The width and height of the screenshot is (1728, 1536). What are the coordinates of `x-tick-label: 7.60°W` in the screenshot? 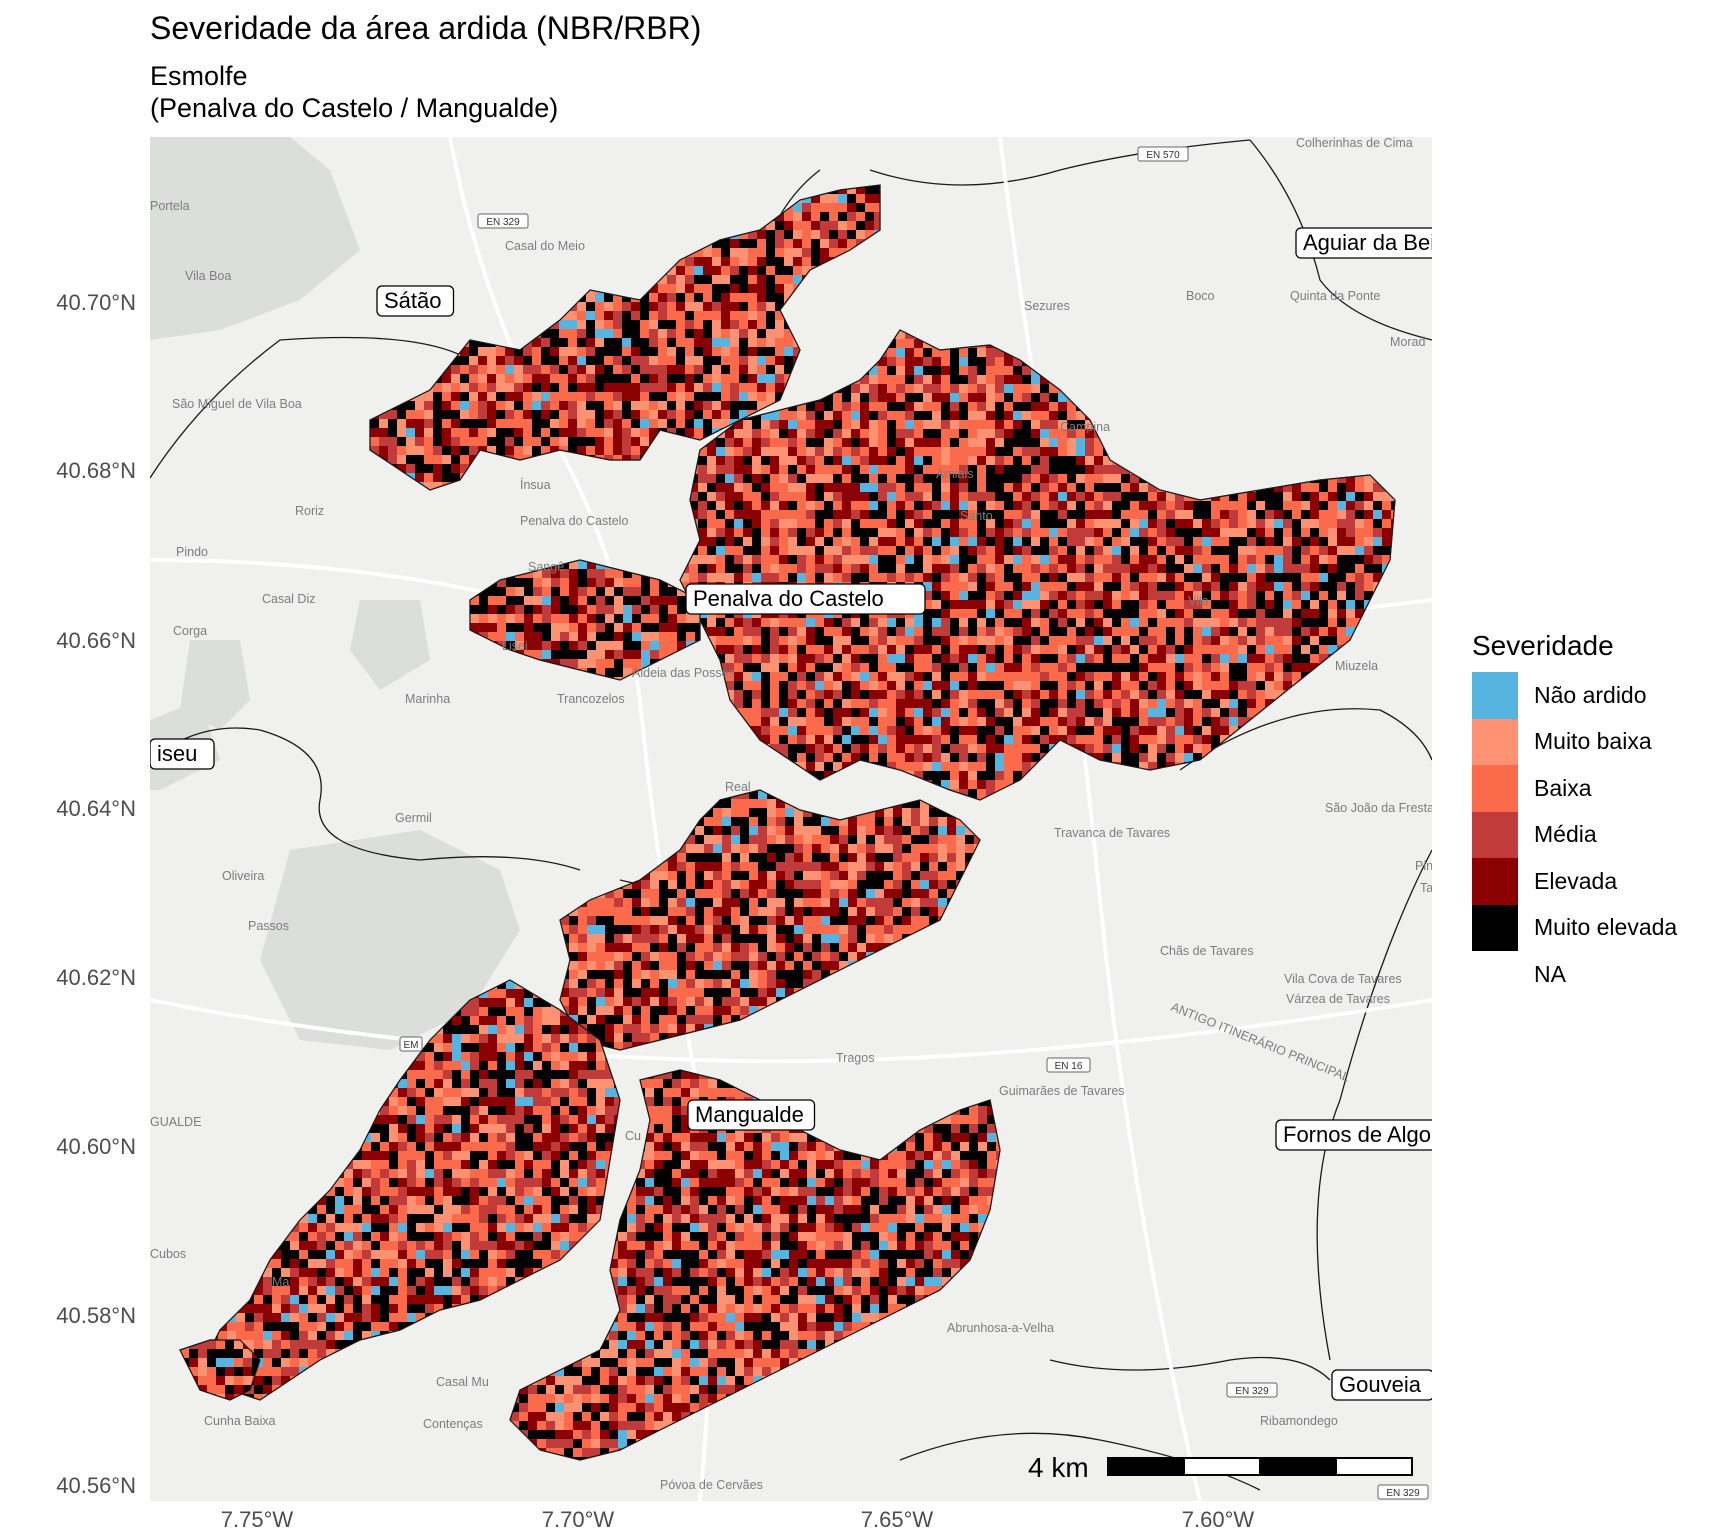 It's located at (1218, 1519).